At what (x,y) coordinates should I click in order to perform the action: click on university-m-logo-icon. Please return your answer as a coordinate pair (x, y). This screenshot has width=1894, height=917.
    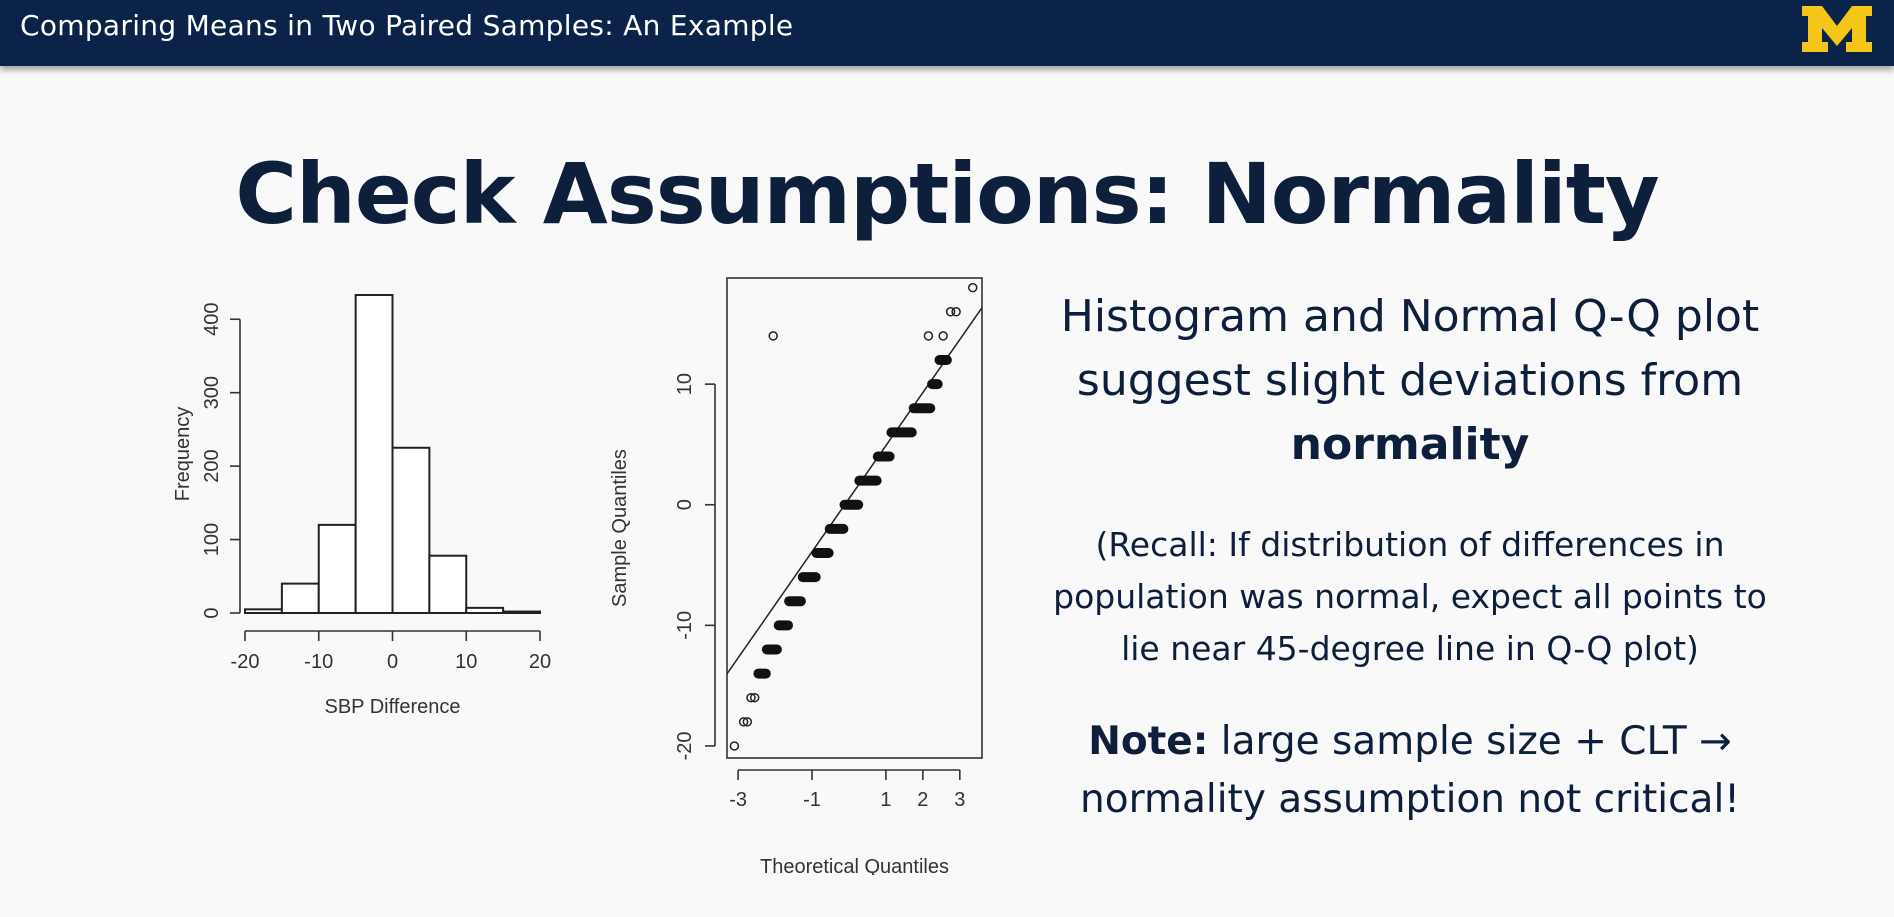
    Looking at the image, I should click on (1837, 29).